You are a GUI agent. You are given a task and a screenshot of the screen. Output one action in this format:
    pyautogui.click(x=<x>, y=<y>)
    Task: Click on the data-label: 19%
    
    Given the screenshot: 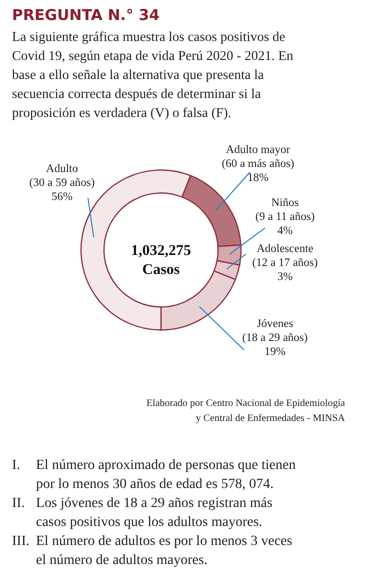 What is the action you would take?
    pyautogui.click(x=275, y=352)
    